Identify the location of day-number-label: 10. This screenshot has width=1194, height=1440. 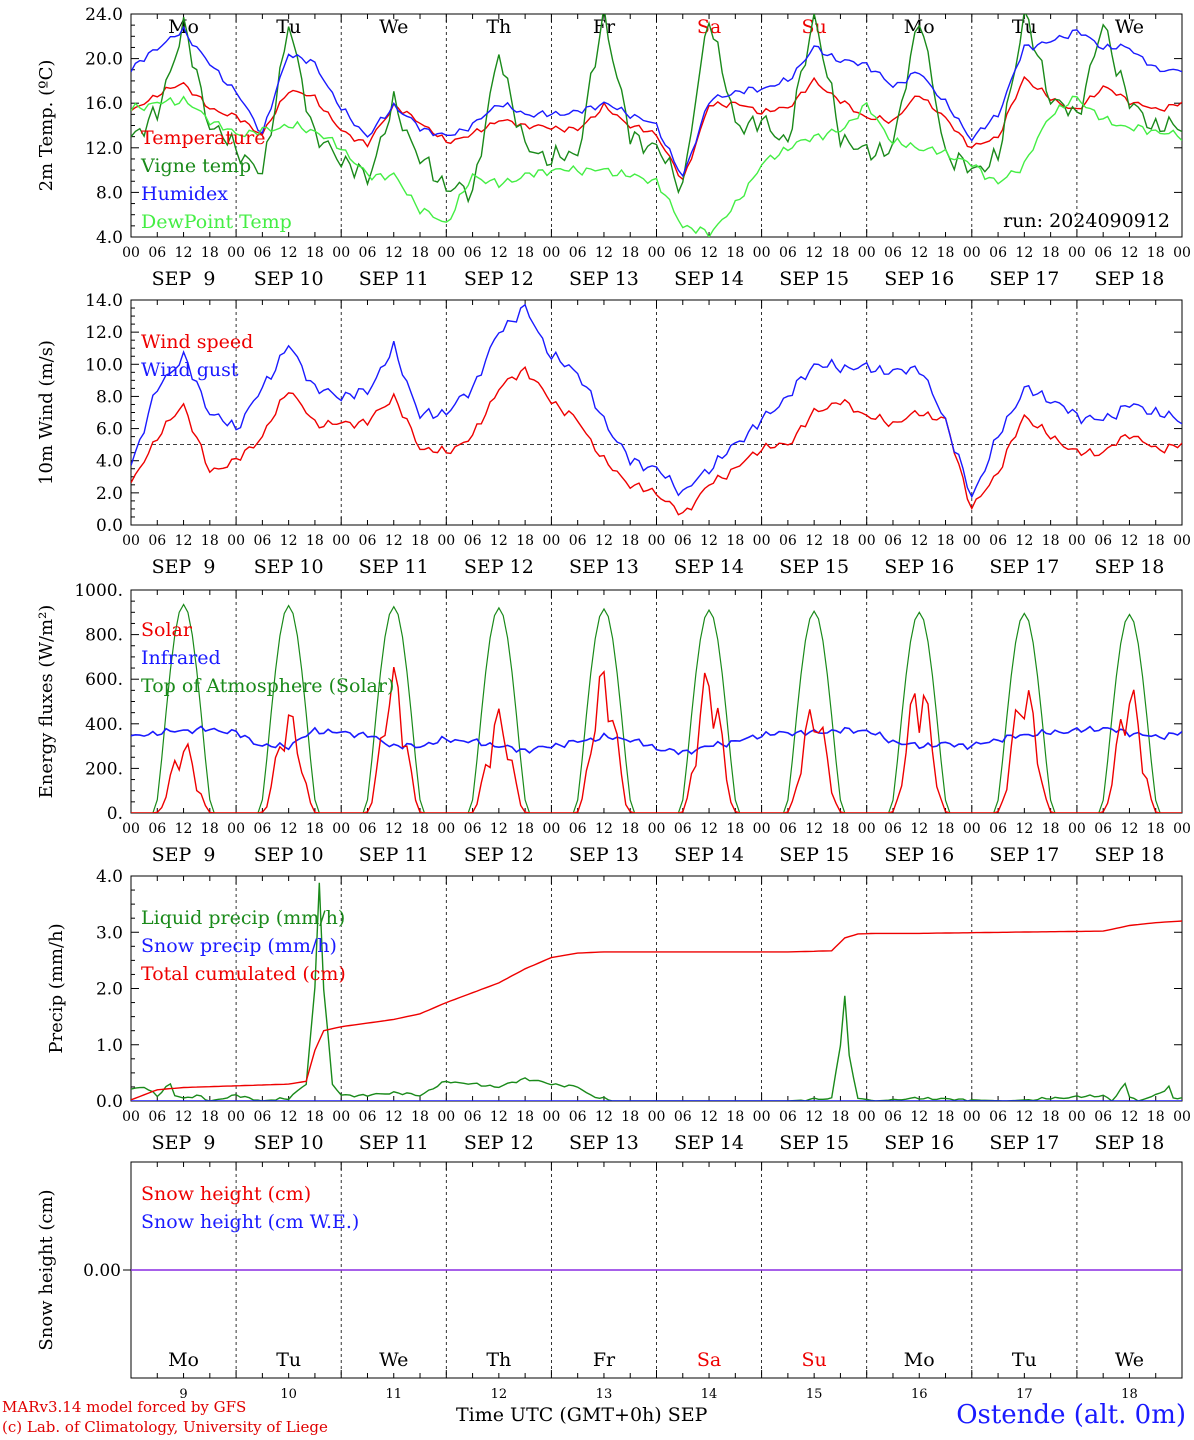
(288, 1394).